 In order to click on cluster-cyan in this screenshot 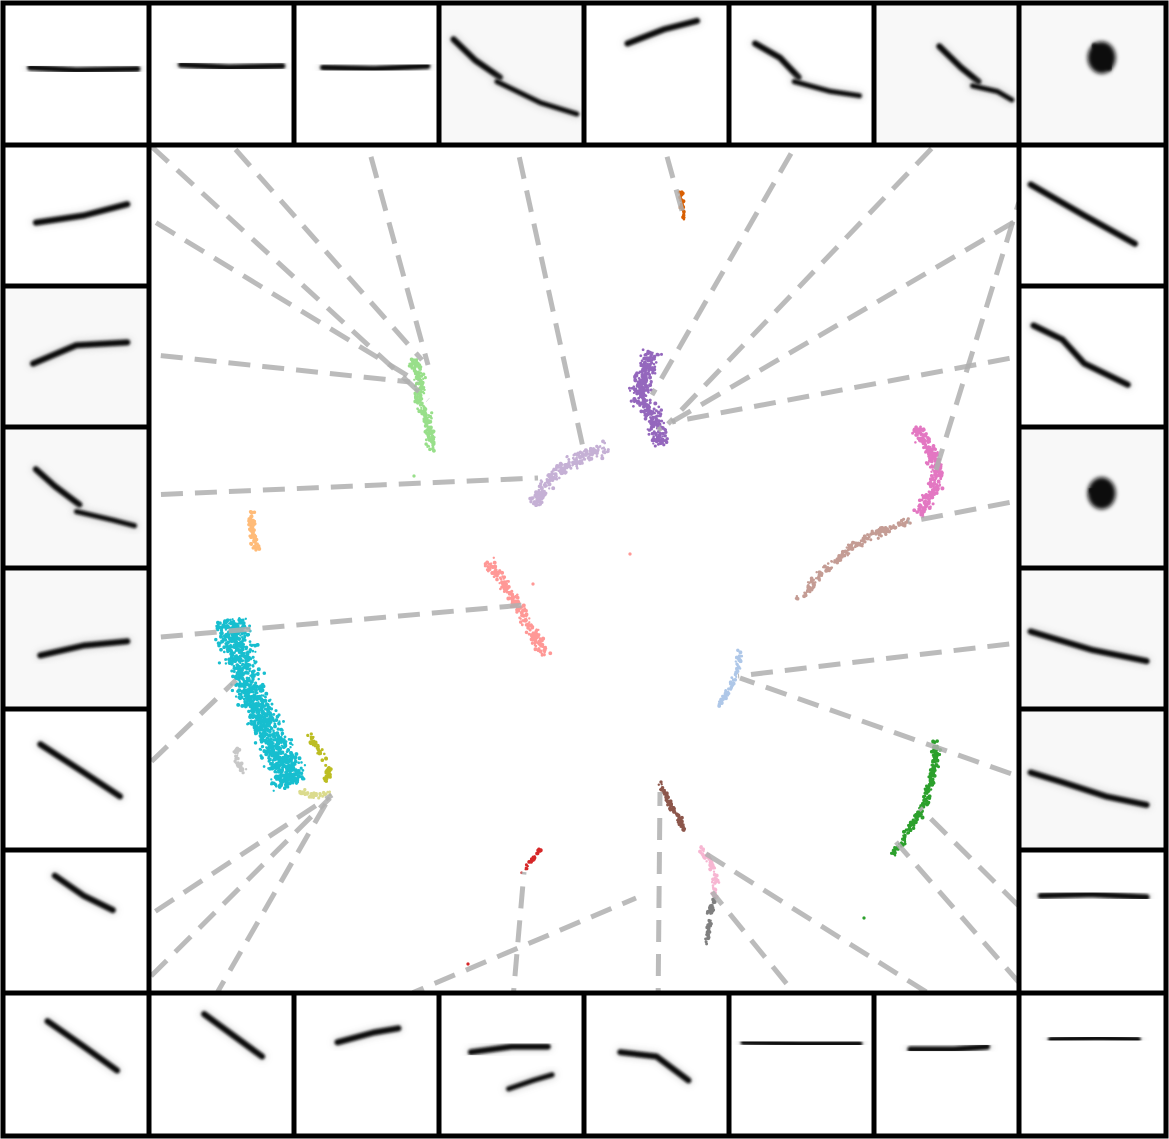, I will do `click(260, 704)`.